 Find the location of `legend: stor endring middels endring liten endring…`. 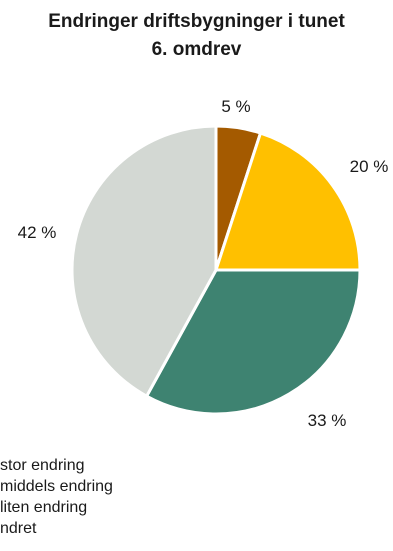

legend: stor endring middels endring liten endring… is located at coordinates (56, 497).